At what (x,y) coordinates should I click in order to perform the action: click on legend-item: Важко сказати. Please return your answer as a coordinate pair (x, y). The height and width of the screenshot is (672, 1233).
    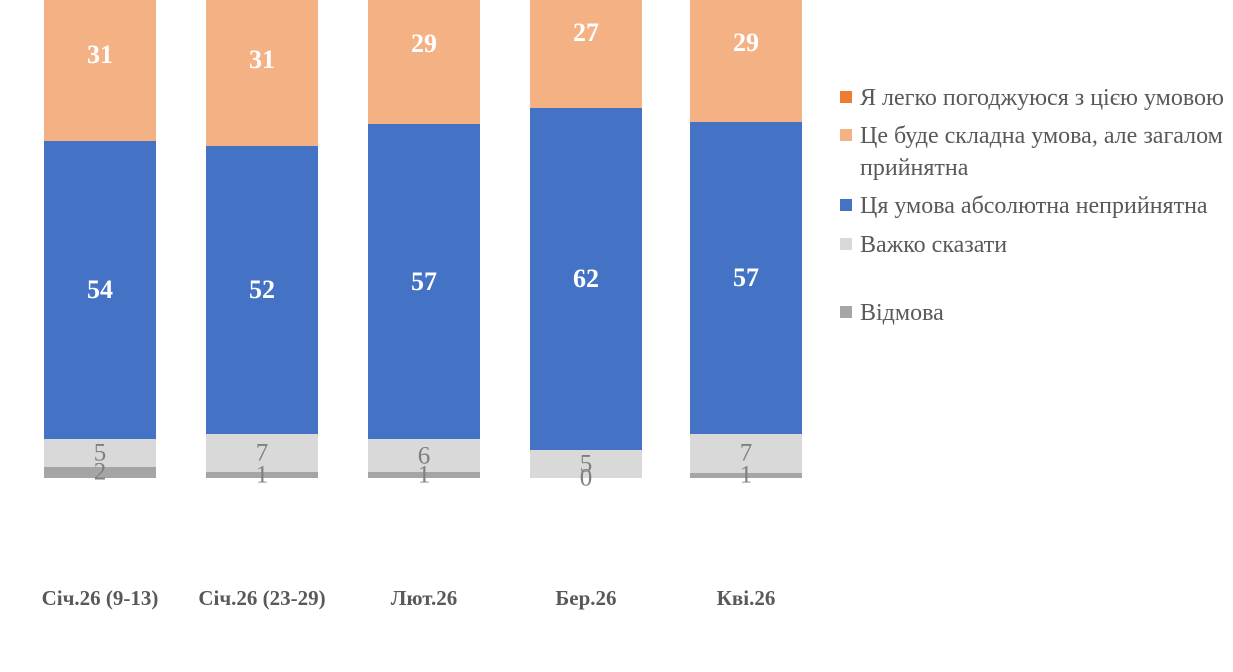
    Looking at the image, I should click on (1032, 245).